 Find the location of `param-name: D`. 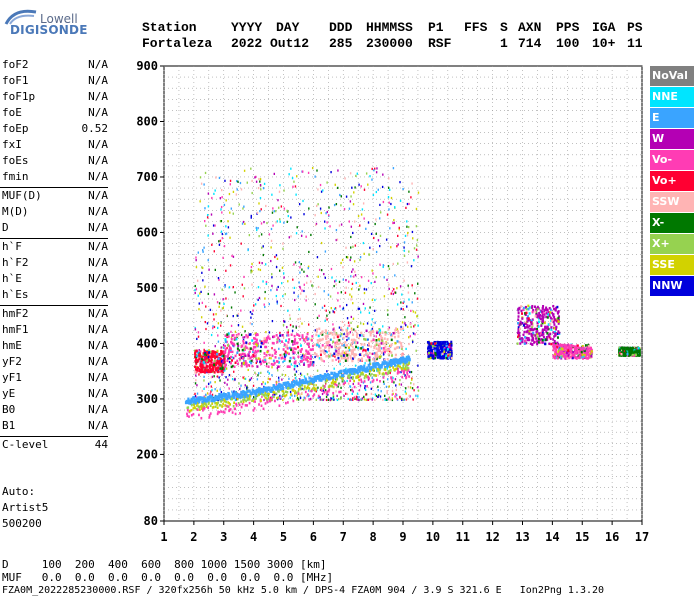

param-name: D is located at coordinates (5, 227).